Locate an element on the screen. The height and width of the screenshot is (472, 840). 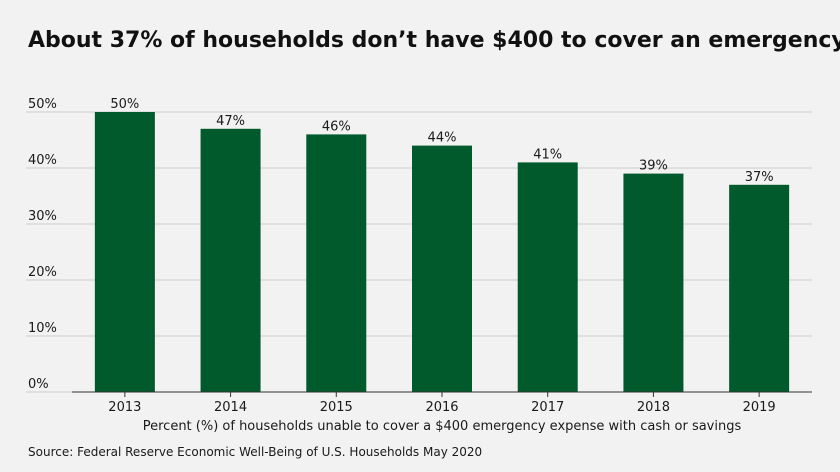
value-label: 47% is located at coordinates (230, 121).